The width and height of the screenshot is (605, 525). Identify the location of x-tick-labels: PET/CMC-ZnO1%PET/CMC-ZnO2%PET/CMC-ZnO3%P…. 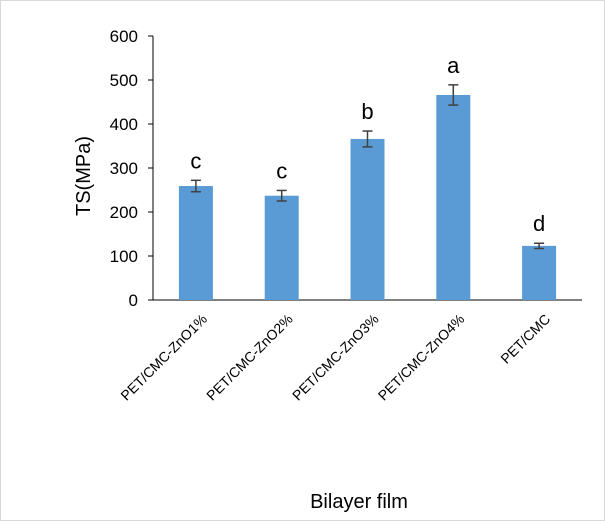
(335, 357).